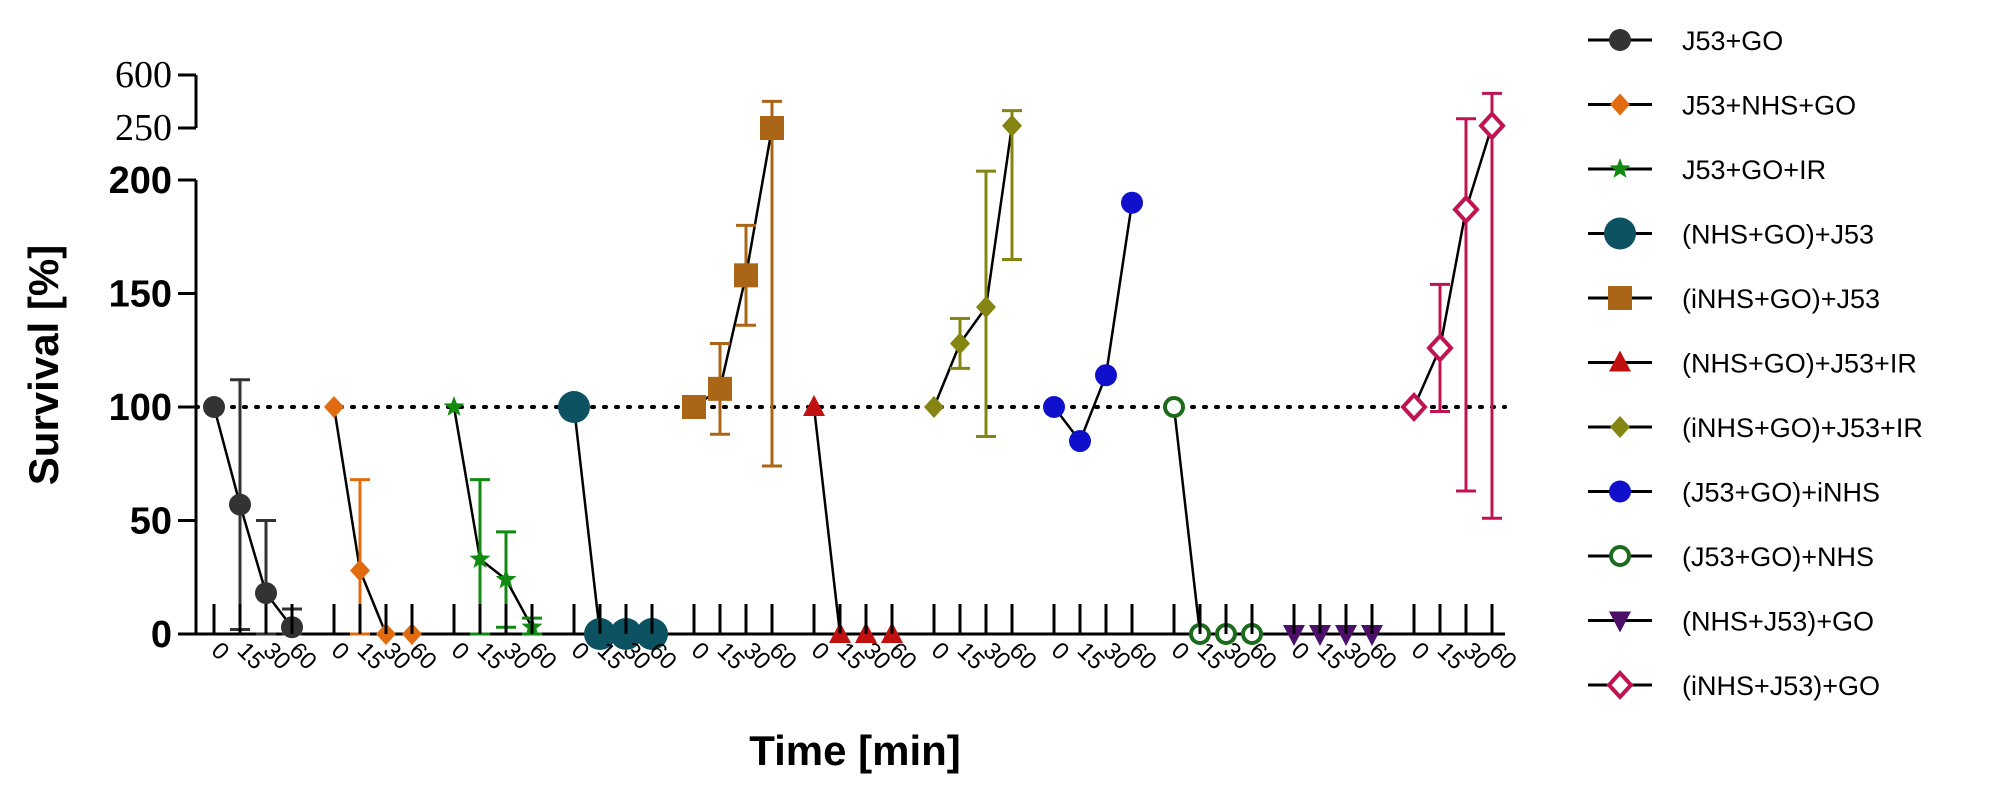  Describe the element at coordinates (43, 365) in the screenshot. I see `y-axis-title: Survival [%]` at that location.